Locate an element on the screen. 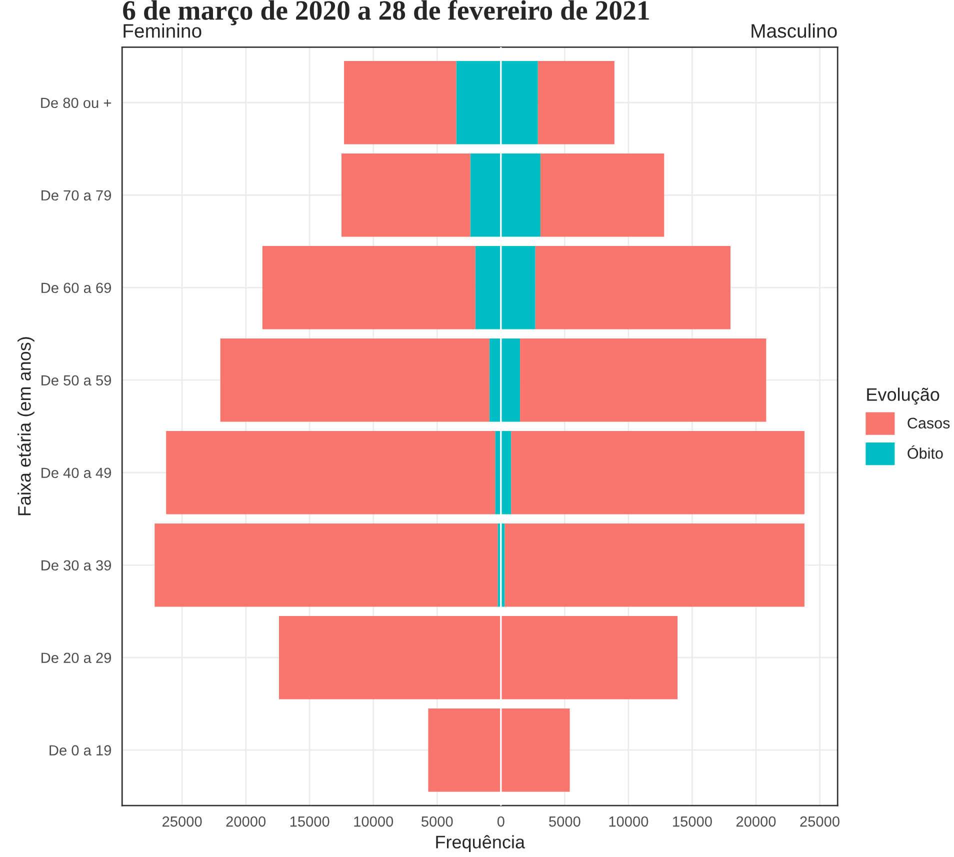 Image resolution: width=954 pixels, height=857 pixels. y-tick-label: De 70 a 79 is located at coordinates (77, 195).